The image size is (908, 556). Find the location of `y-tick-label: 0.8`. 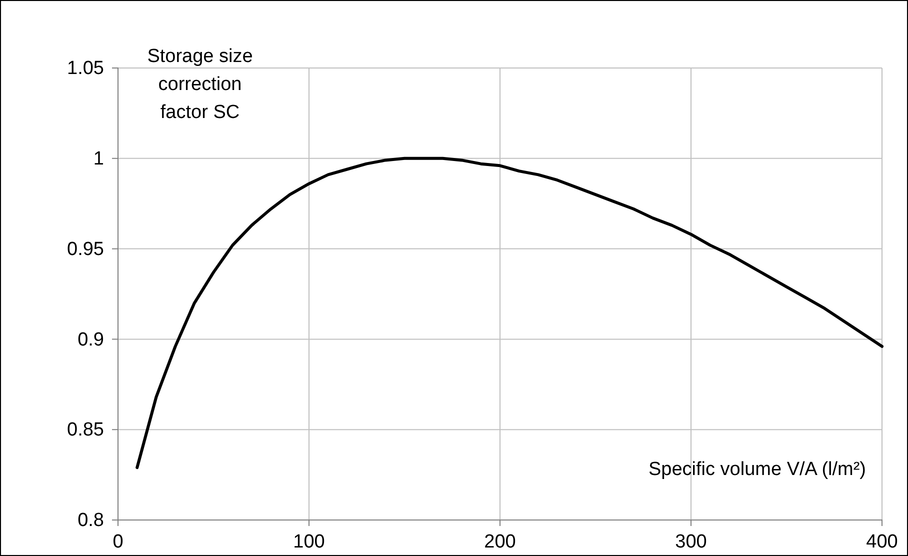

y-tick-label: 0.8 is located at coordinates (91, 521).